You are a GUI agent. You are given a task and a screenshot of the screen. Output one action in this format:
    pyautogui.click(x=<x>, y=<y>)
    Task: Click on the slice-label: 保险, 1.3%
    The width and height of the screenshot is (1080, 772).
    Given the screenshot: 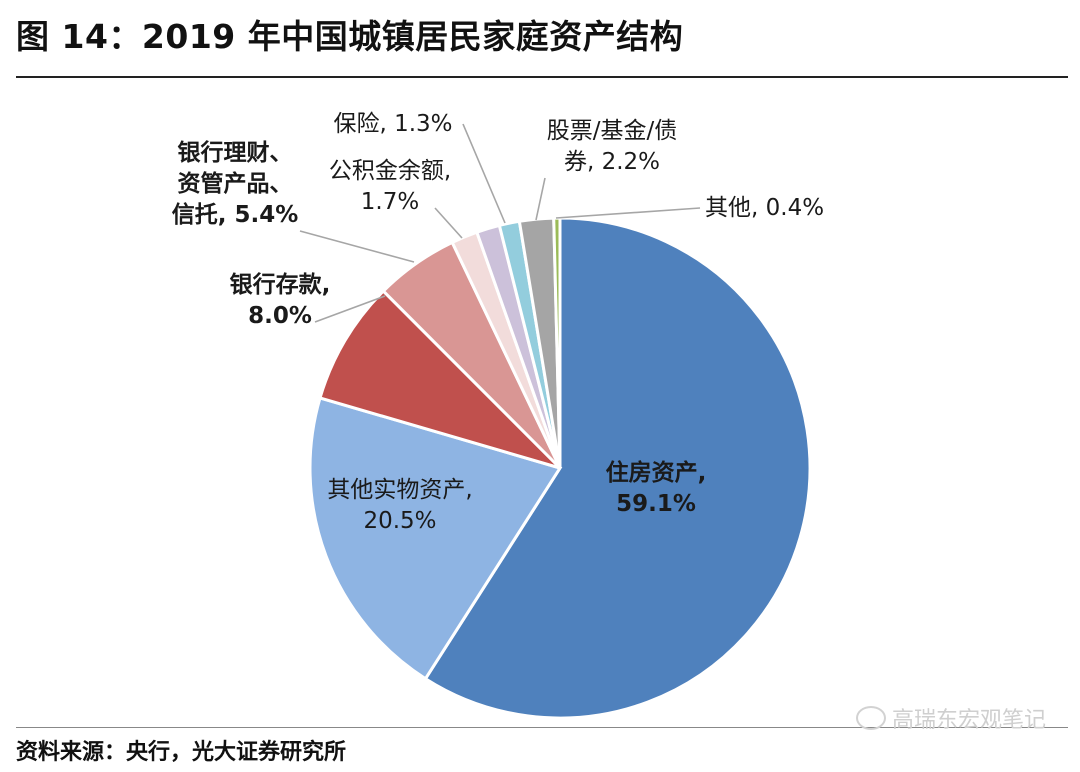 What is the action you would take?
    pyautogui.click(x=392, y=124)
    